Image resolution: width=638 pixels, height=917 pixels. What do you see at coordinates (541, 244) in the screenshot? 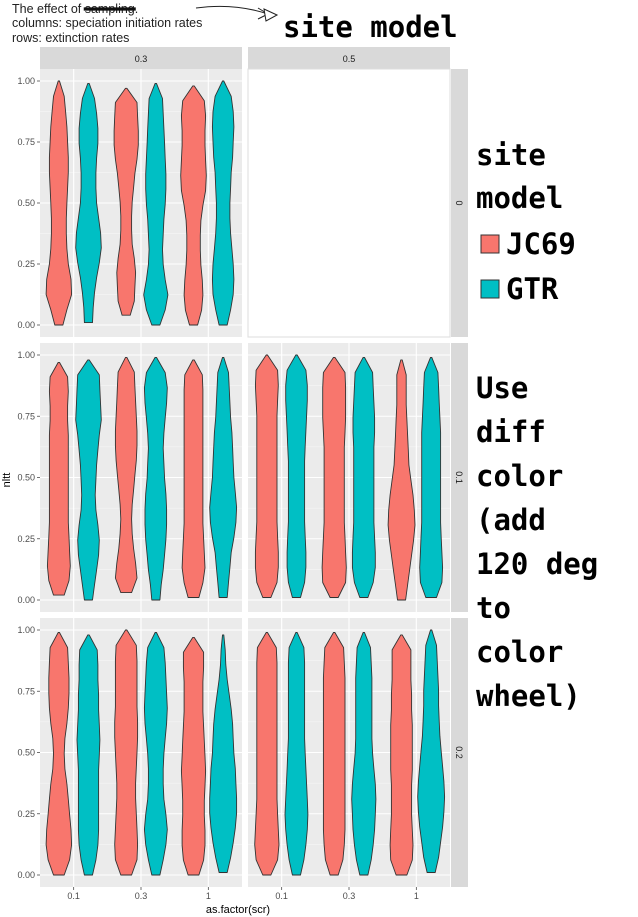
I see `legend-label-jc69: JC69` at bounding box center [541, 244].